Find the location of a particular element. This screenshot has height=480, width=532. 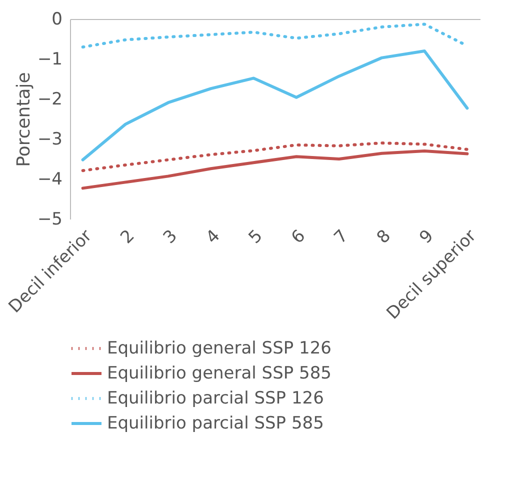

x-tick-label: 5 is located at coordinates (256, 237).